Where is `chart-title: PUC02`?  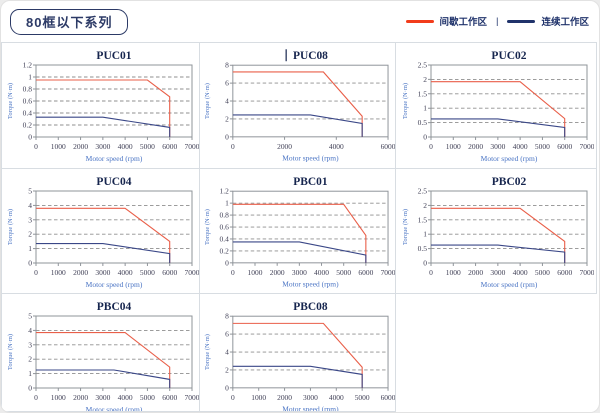
chart-title: PUC02 is located at coordinates (508, 56).